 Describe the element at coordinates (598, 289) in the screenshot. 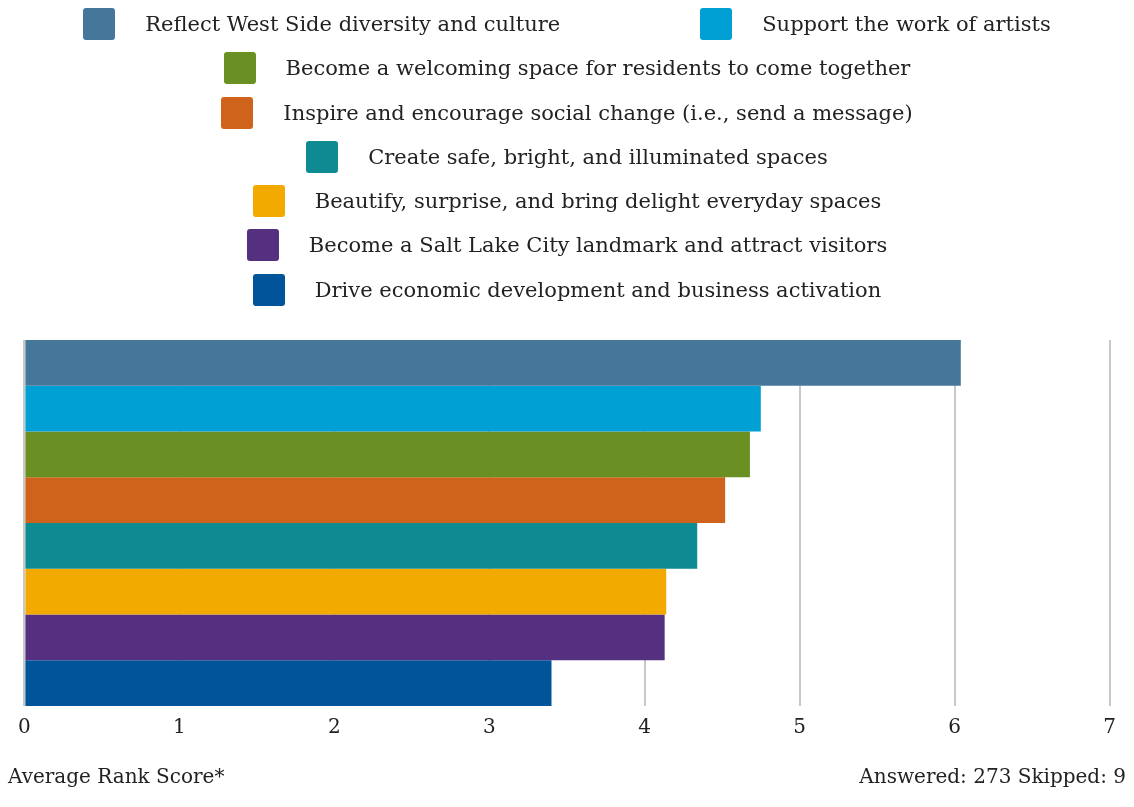

I see `legend-label: Drive economic development and business activation` at that location.